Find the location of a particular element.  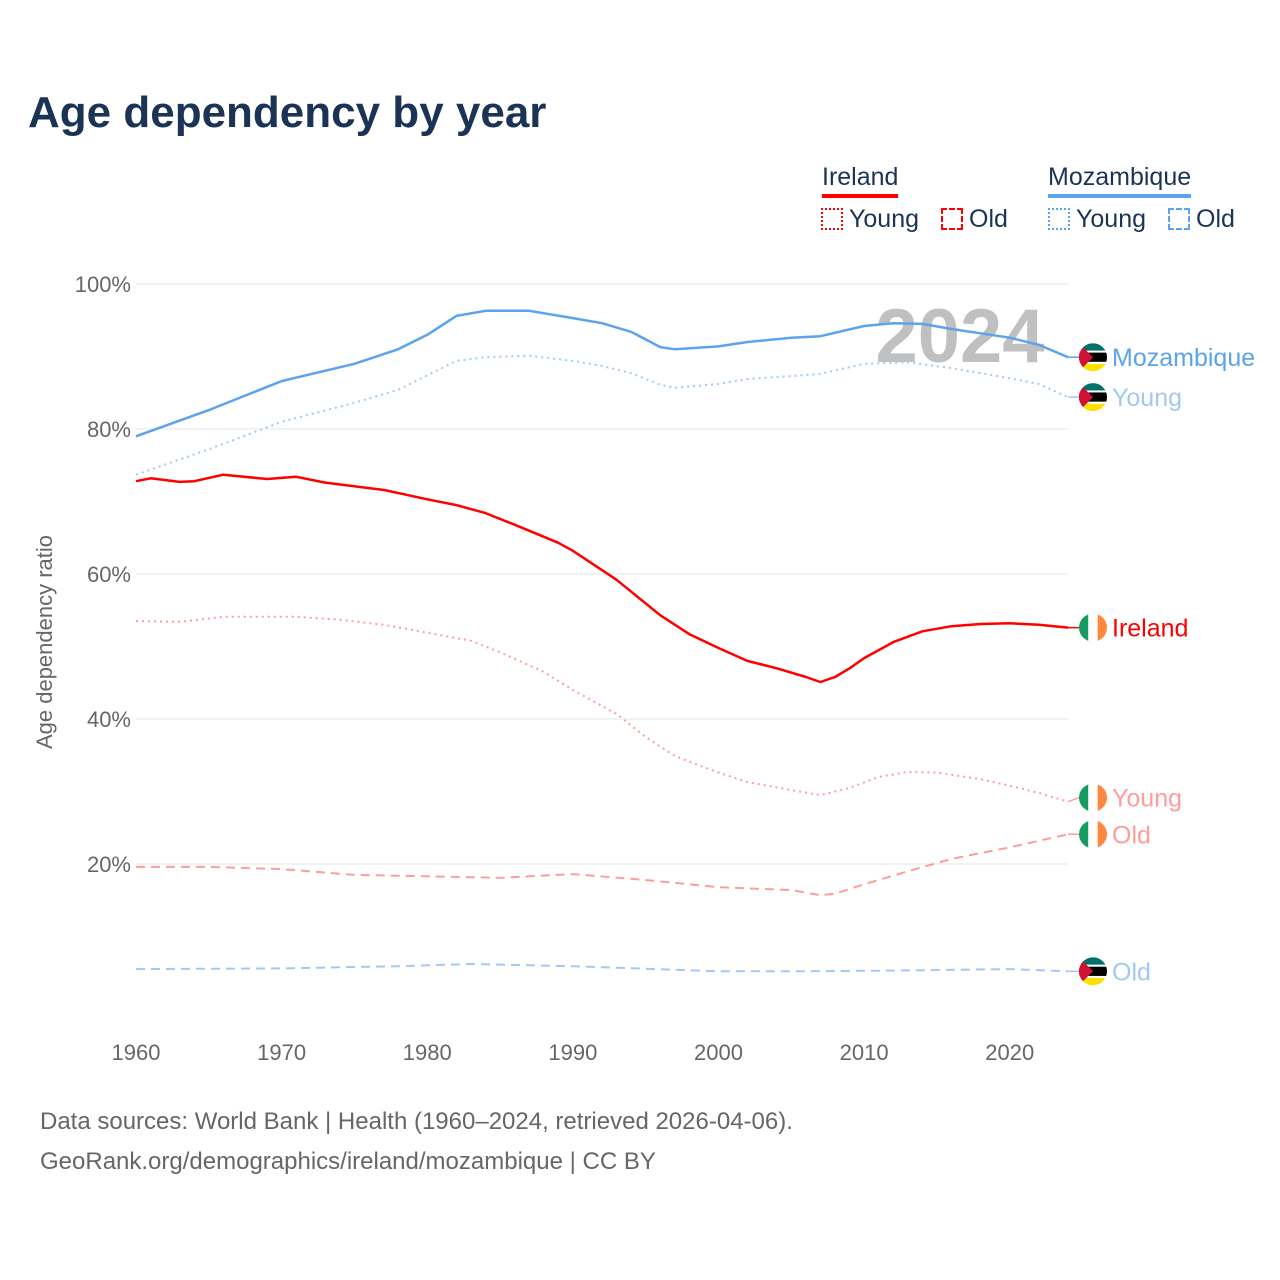

end-label-mozambique-old: Old is located at coordinates (1131, 972).